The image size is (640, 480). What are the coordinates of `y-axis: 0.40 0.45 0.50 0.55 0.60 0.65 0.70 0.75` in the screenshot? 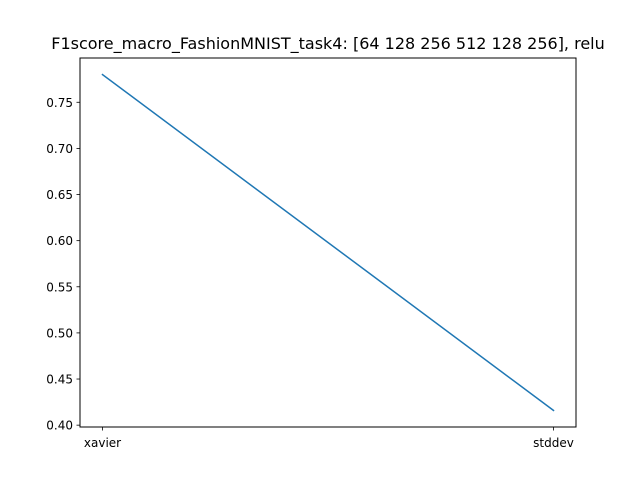 It's located at (63, 264).